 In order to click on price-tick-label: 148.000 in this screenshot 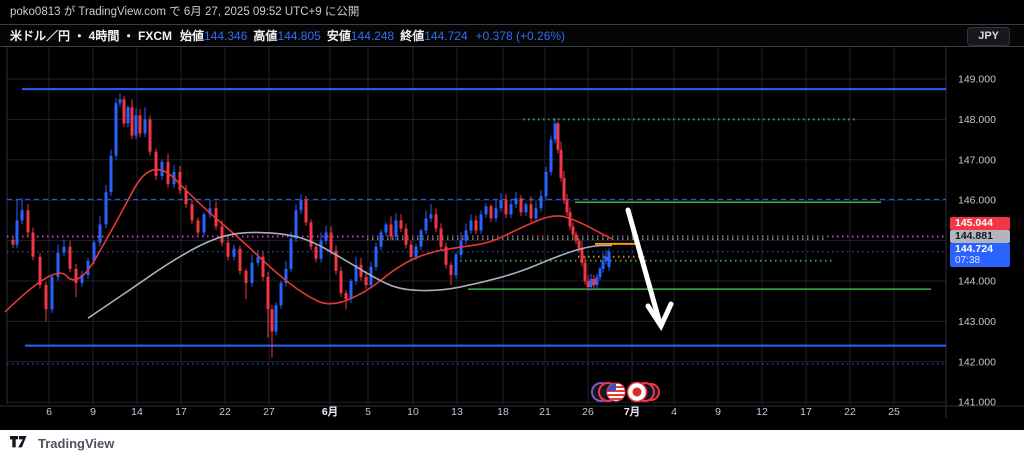, I will do `click(977, 120)`.